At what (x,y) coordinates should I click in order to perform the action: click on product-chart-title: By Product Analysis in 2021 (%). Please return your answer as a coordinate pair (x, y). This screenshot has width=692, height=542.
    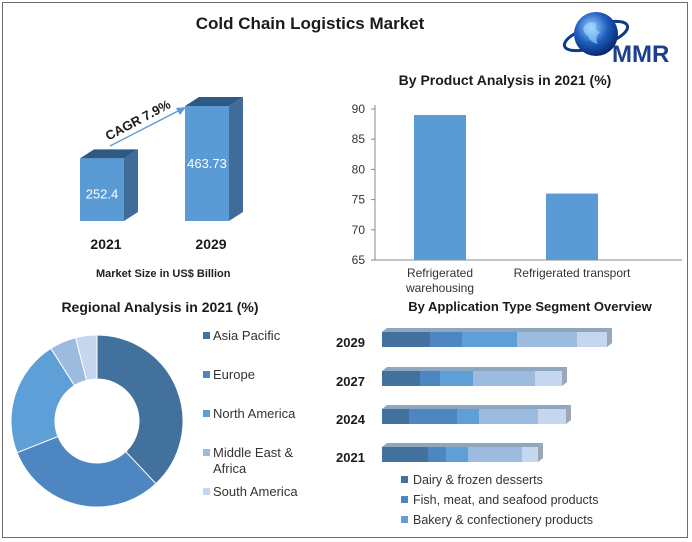
    Looking at the image, I should click on (505, 80).